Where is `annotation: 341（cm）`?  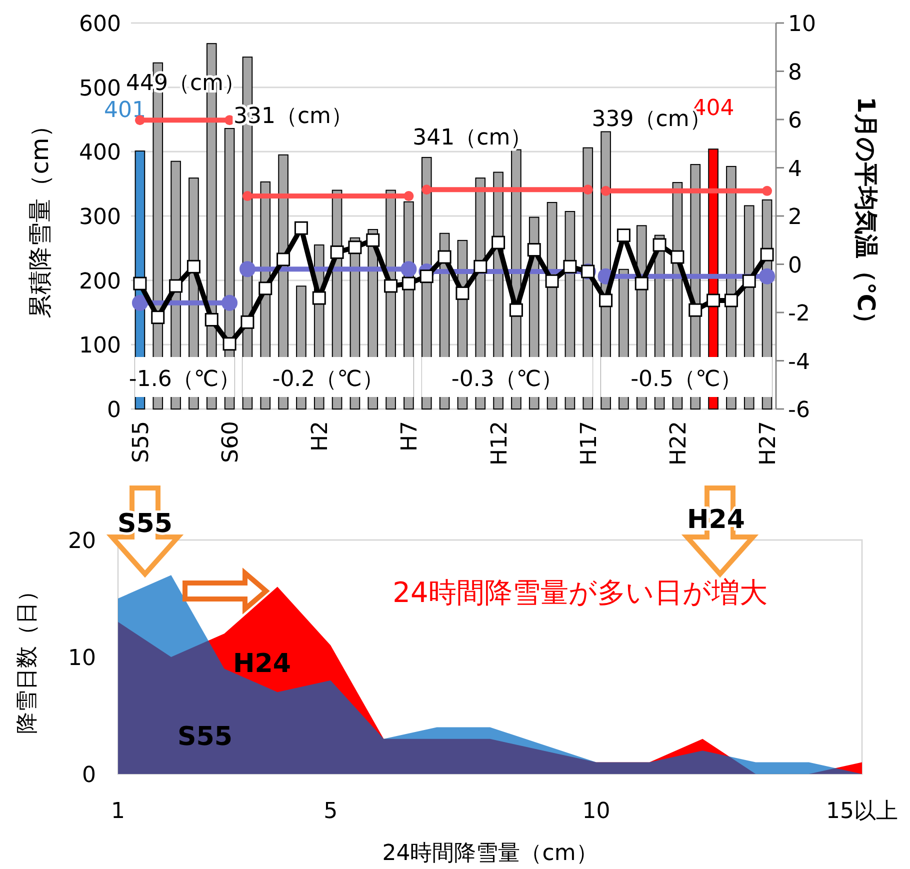 annotation: 341（cm） is located at coordinates (472, 138).